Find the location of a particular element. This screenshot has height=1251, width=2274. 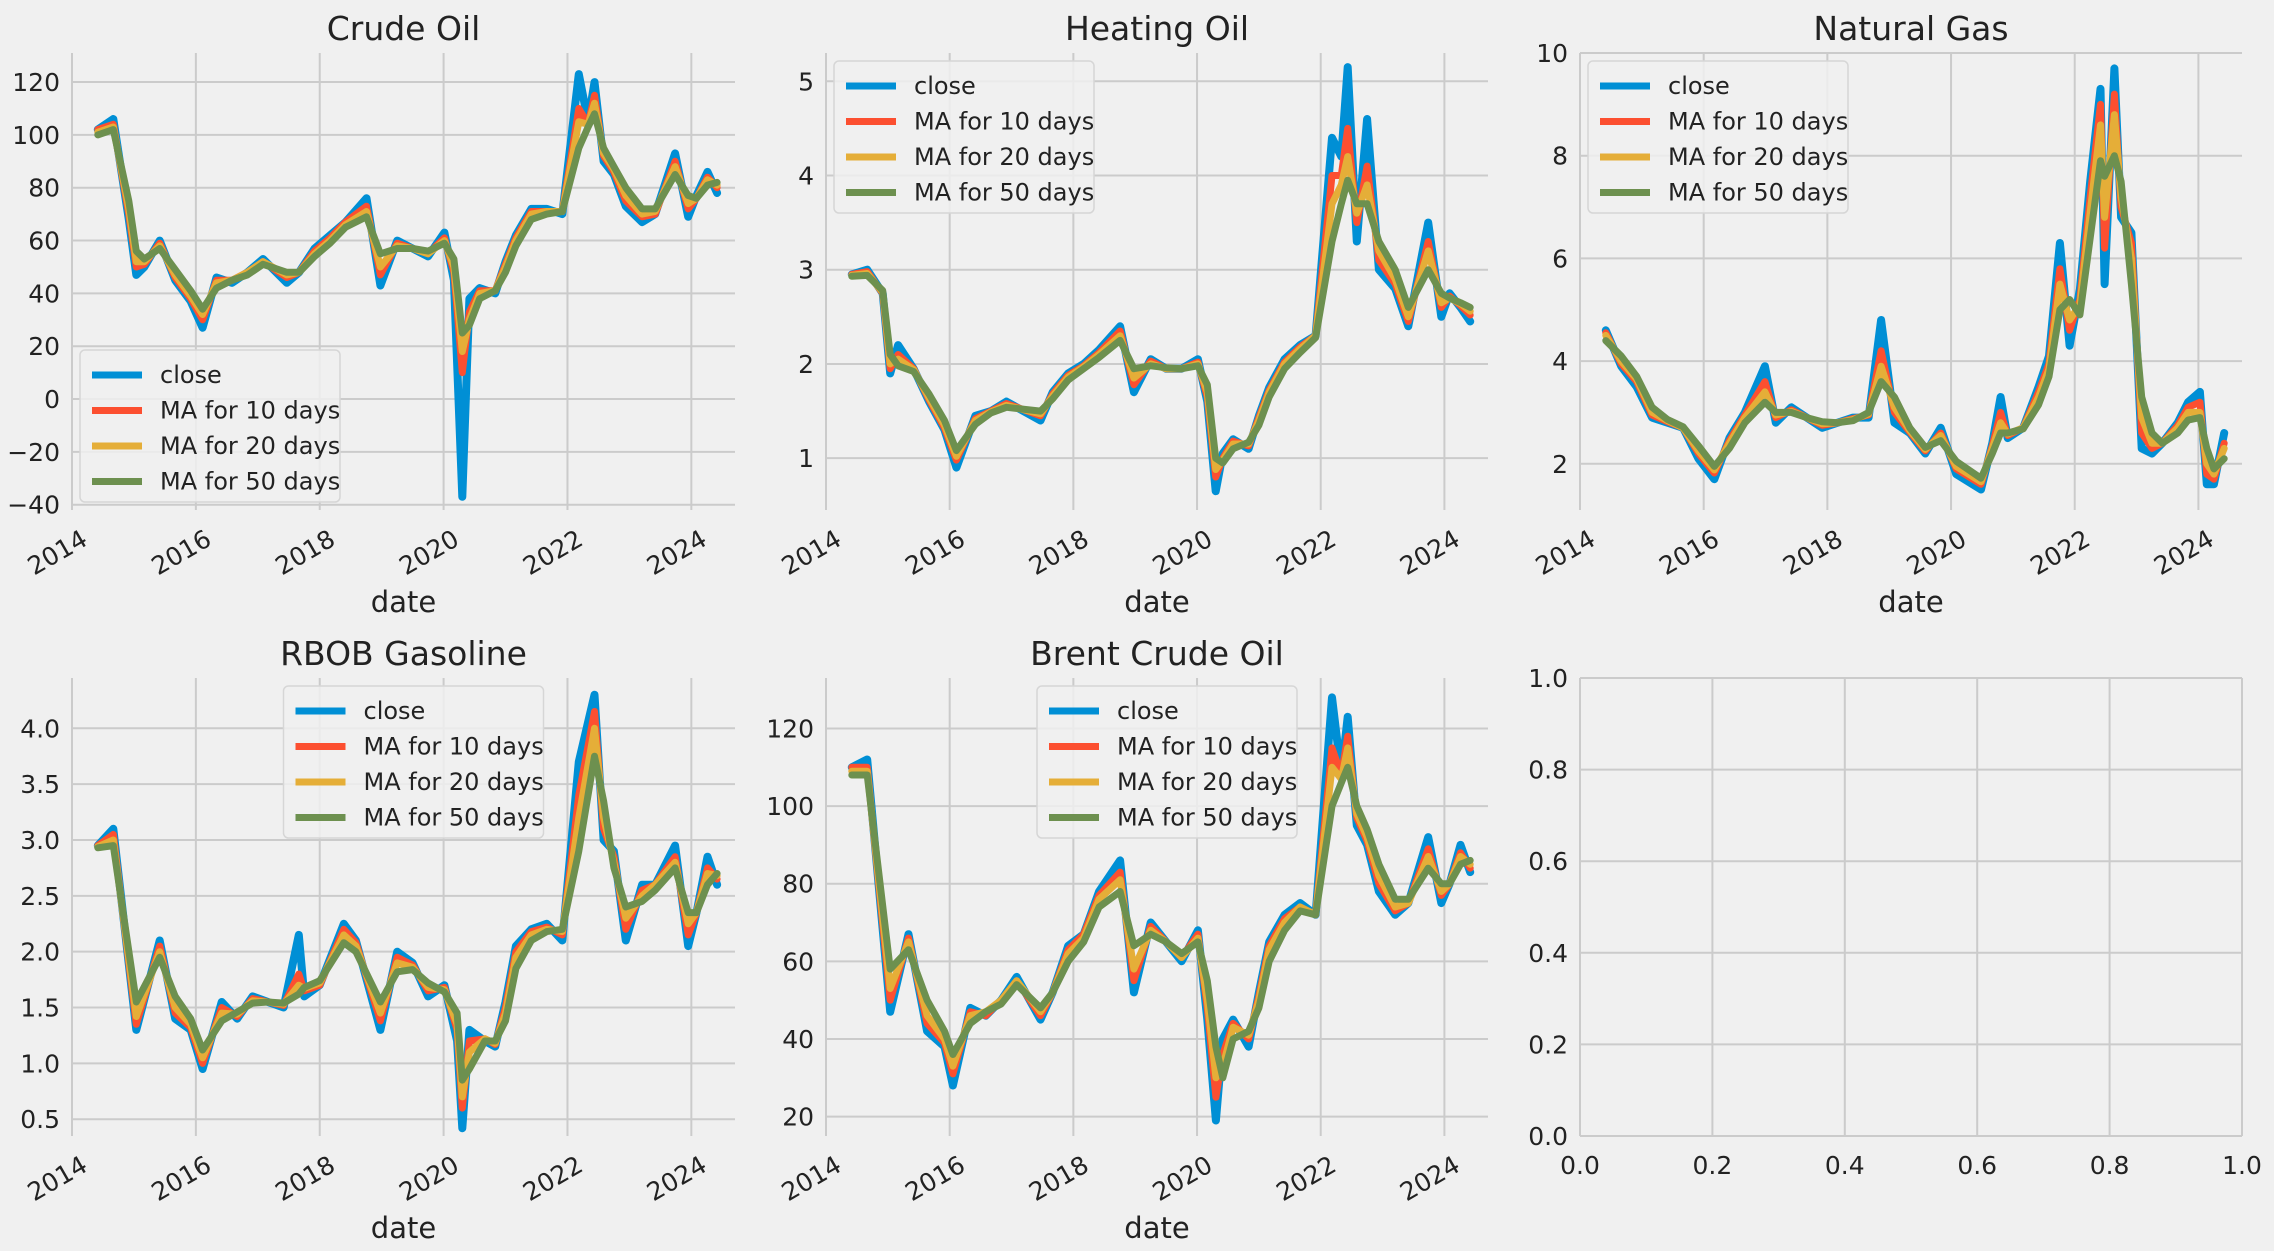

x-tick-label: 0.4 is located at coordinates (1845, 1165).